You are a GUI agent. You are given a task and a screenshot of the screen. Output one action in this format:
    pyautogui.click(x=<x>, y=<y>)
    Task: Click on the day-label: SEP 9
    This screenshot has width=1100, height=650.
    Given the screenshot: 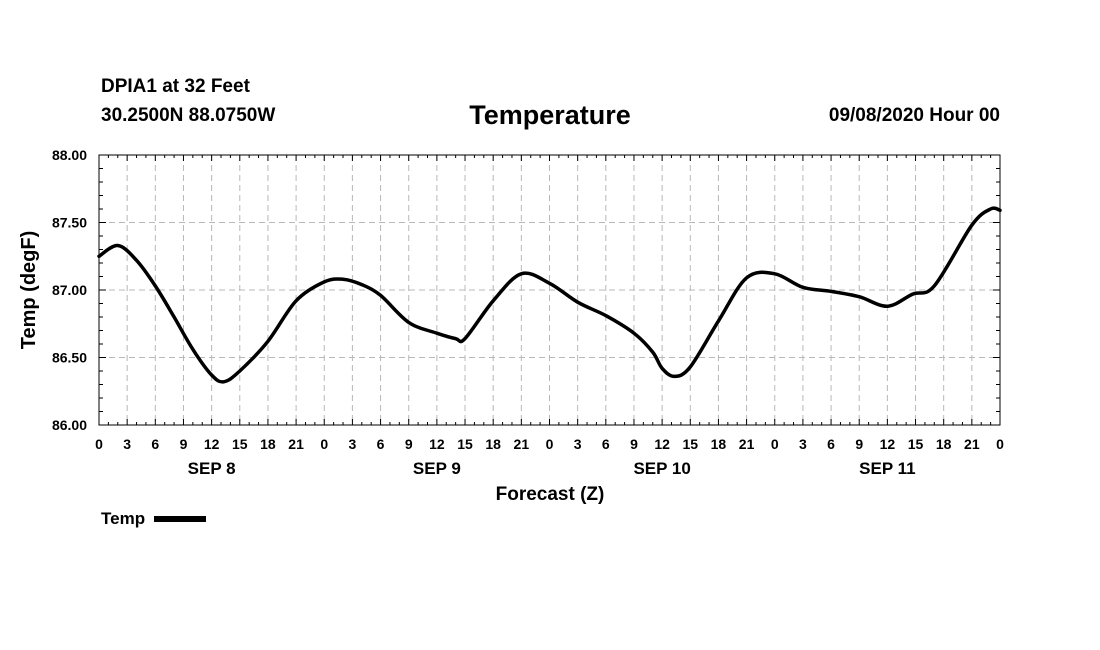 What is the action you would take?
    pyautogui.click(x=437, y=468)
    